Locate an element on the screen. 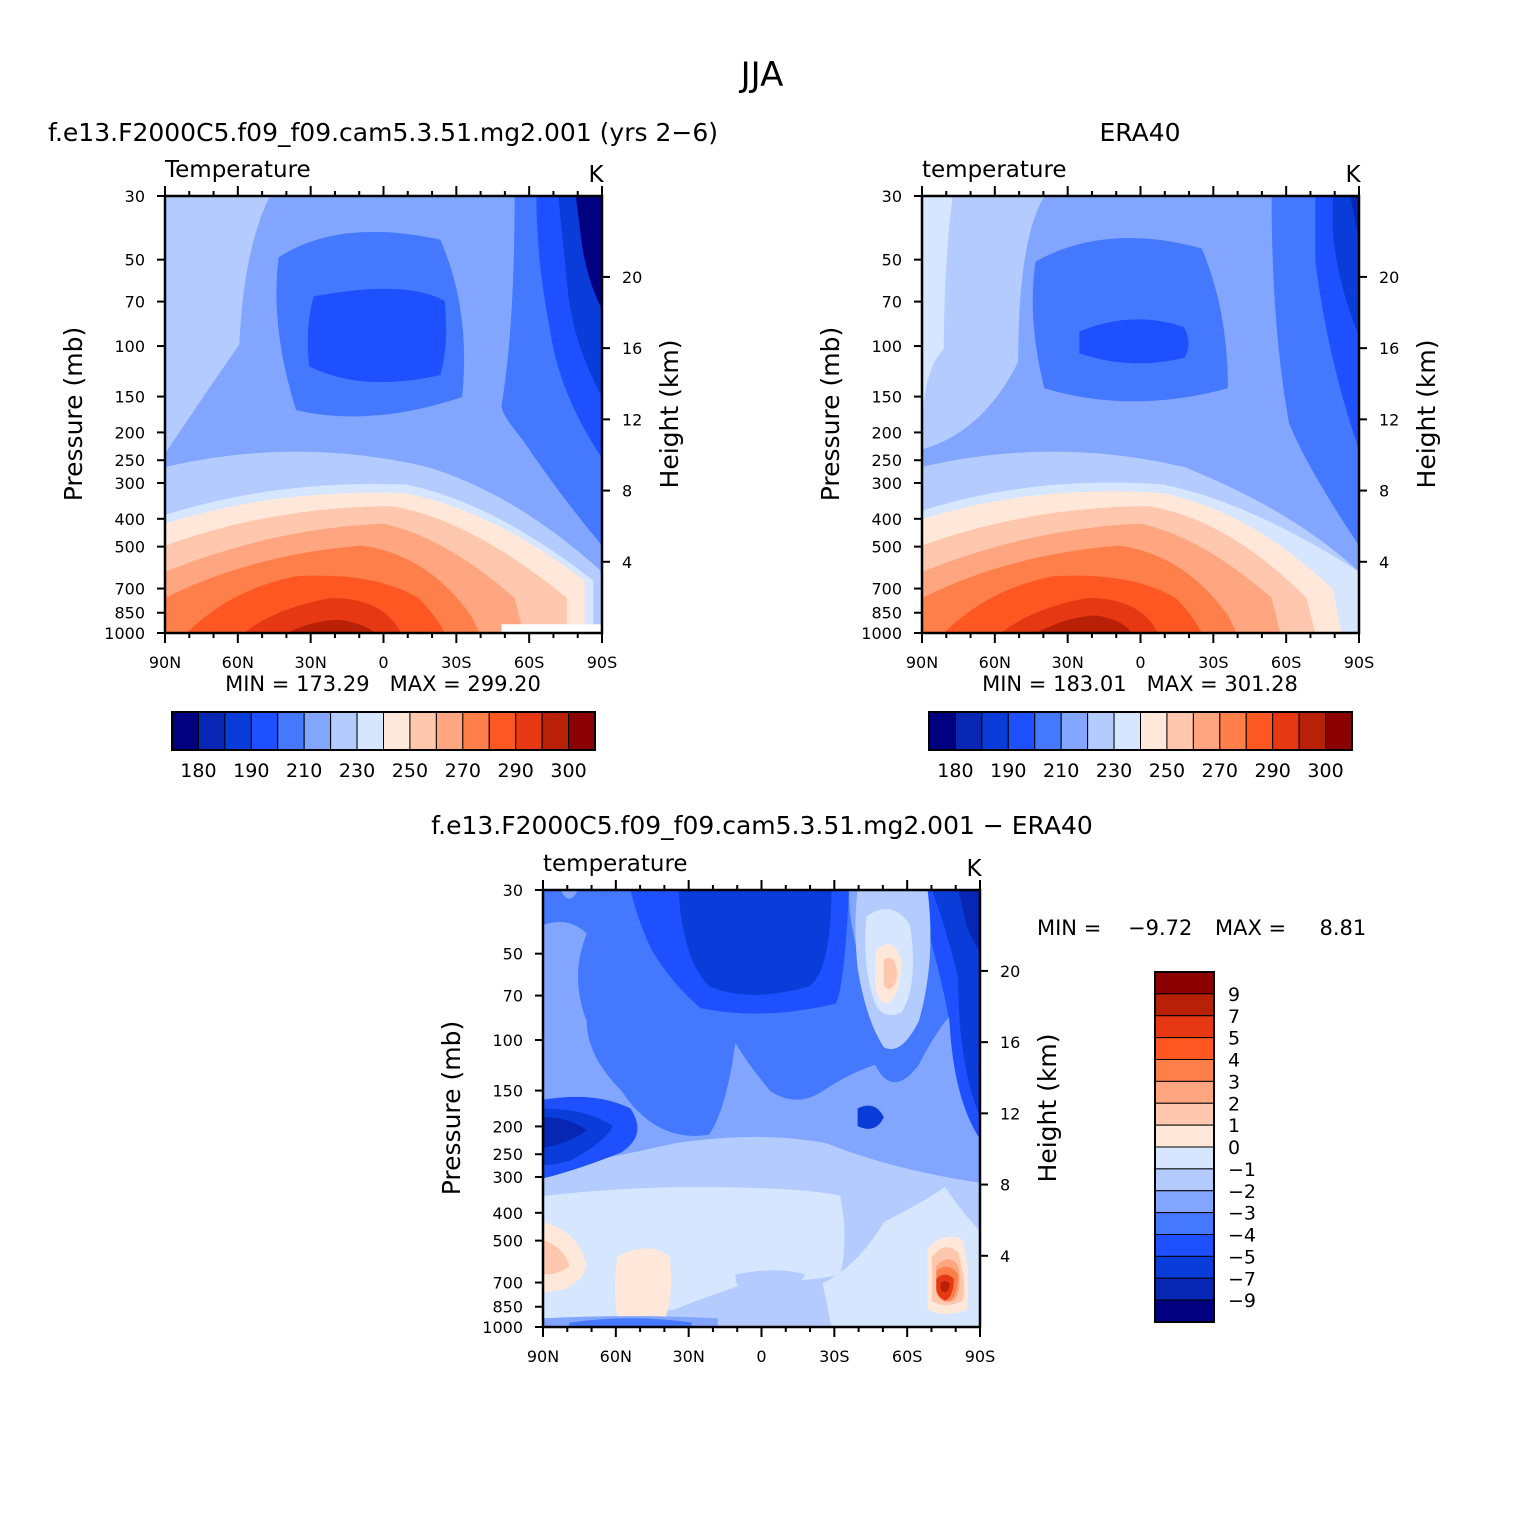  colorbar-label: −3 is located at coordinates (1242, 1214).